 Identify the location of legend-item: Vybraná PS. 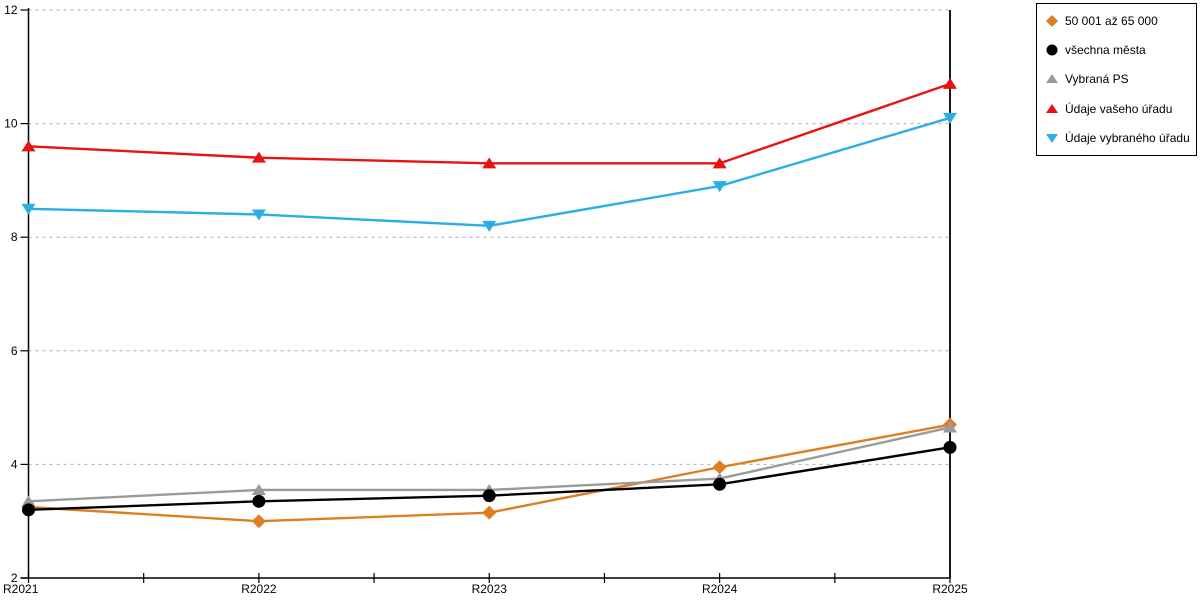
(1120, 79).